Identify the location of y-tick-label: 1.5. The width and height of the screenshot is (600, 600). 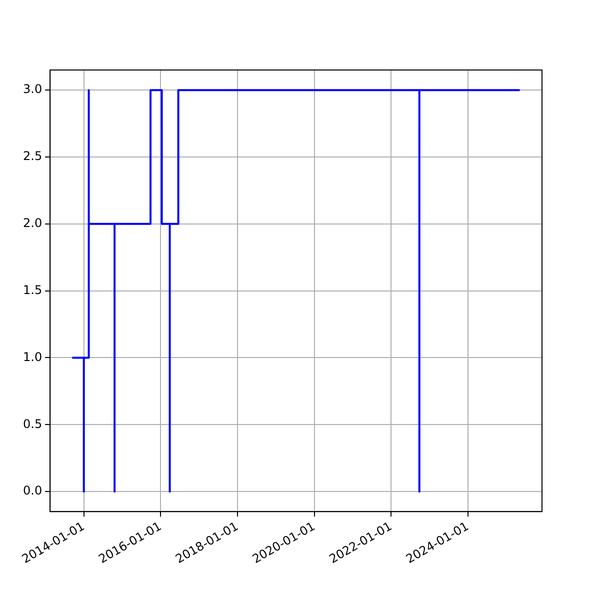
(32, 289).